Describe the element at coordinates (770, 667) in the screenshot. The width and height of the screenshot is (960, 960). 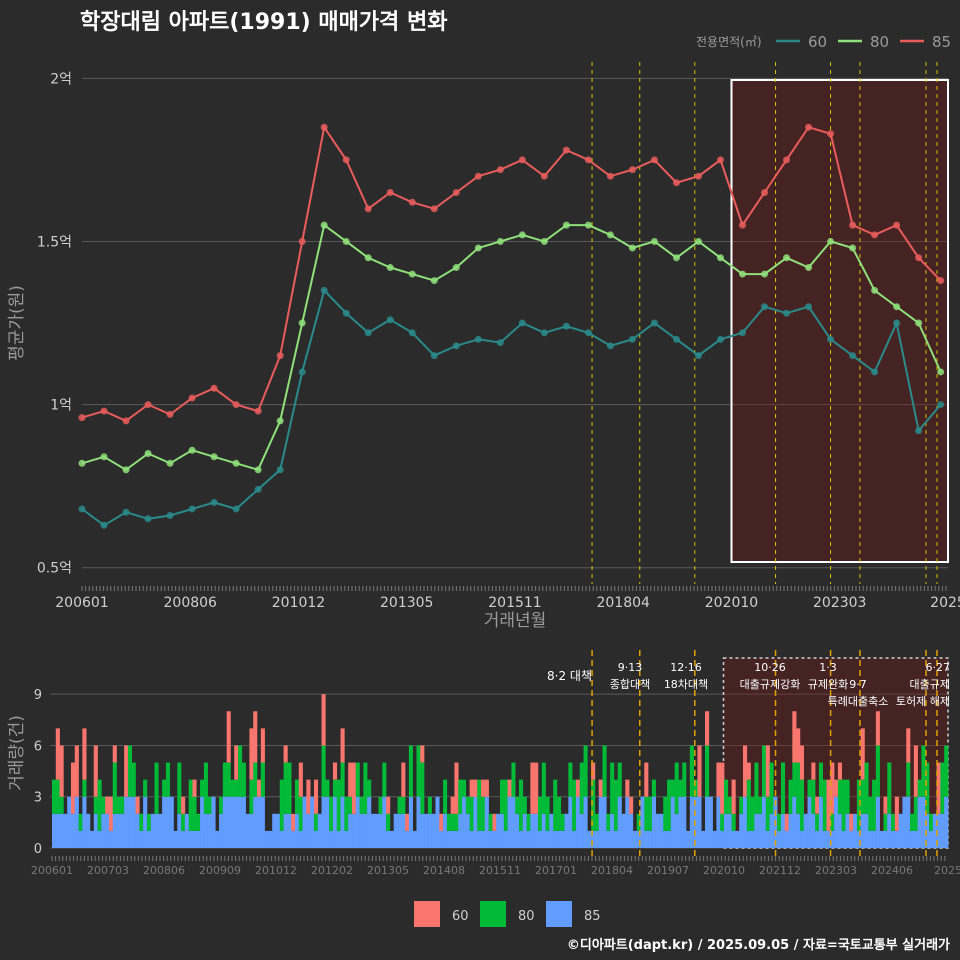
I see `event-annotation: 10·26` at that location.